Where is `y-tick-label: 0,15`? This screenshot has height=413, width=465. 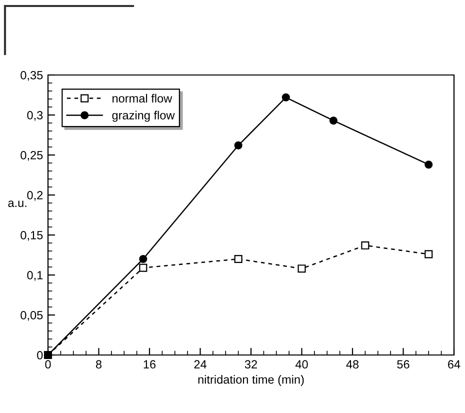 y-tick-label: 0,15 is located at coordinates (31, 236).